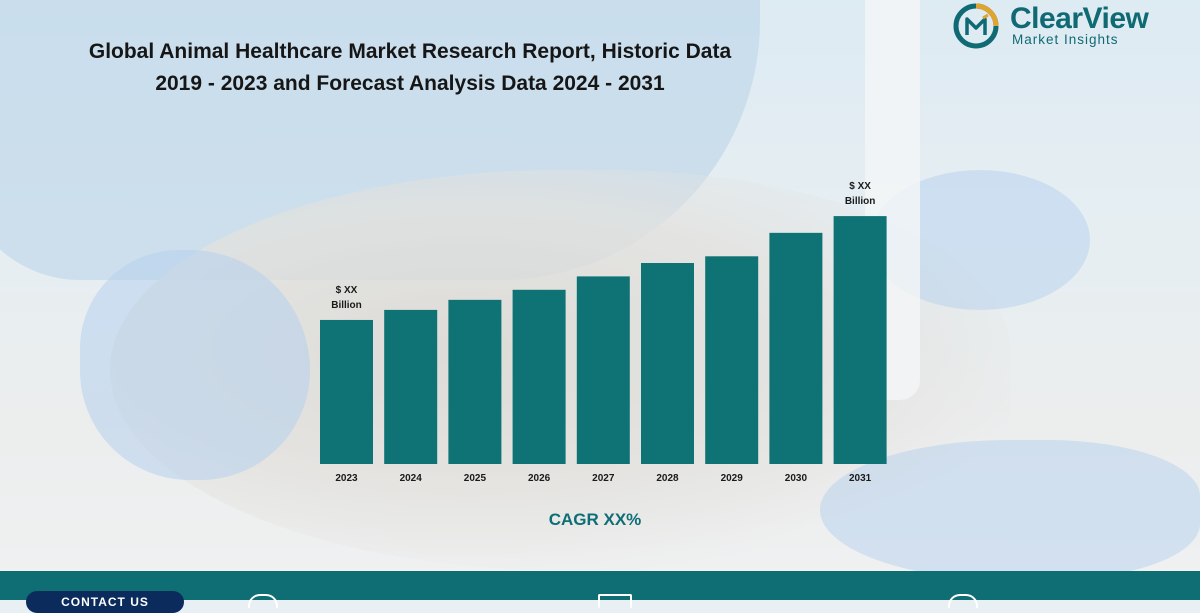 The width and height of the screenshot is (1200, 613). I want to click on brand-logo: ClearView Market Insights, so click(1072, 28).